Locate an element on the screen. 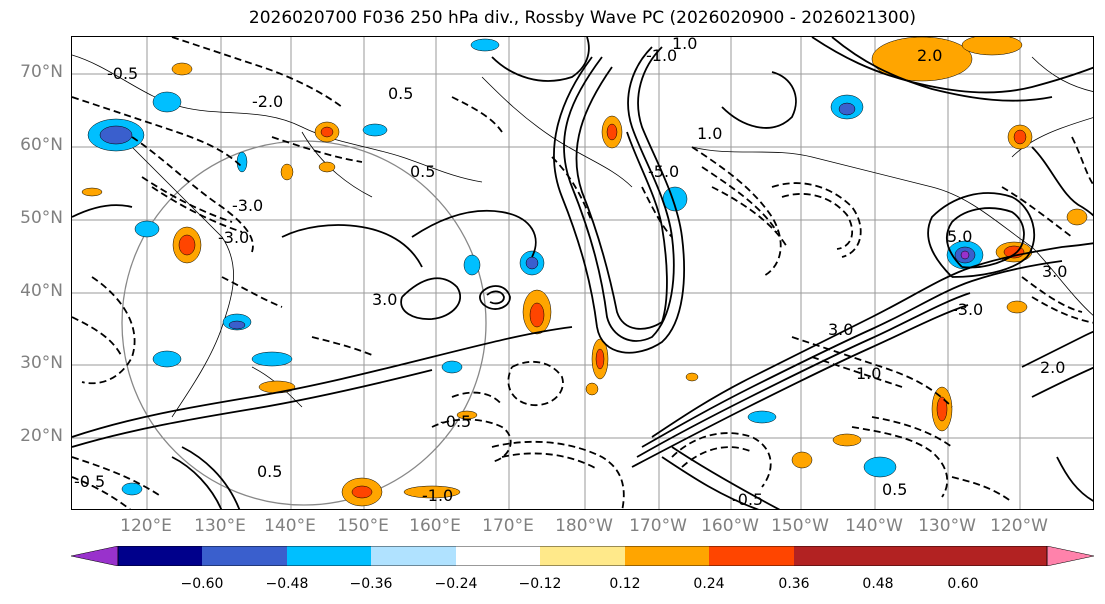  contour-label: -5.0 is located at coordinates (663, 171).